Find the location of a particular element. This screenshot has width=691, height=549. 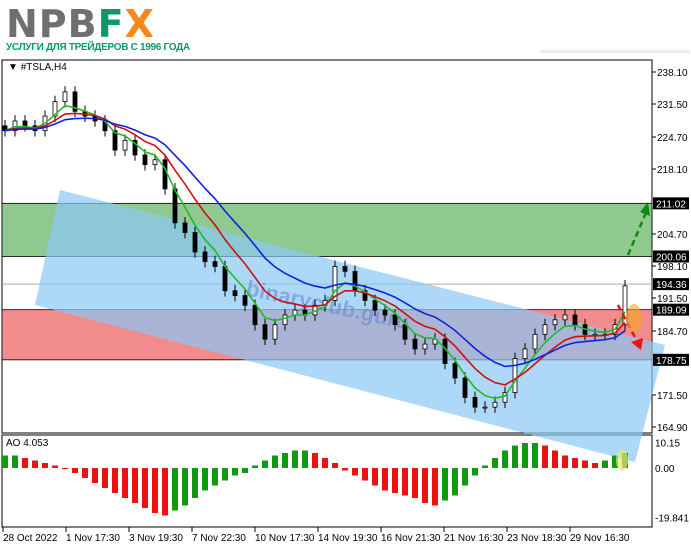

bearish-arrowhead is located at coordinates (637, 344).